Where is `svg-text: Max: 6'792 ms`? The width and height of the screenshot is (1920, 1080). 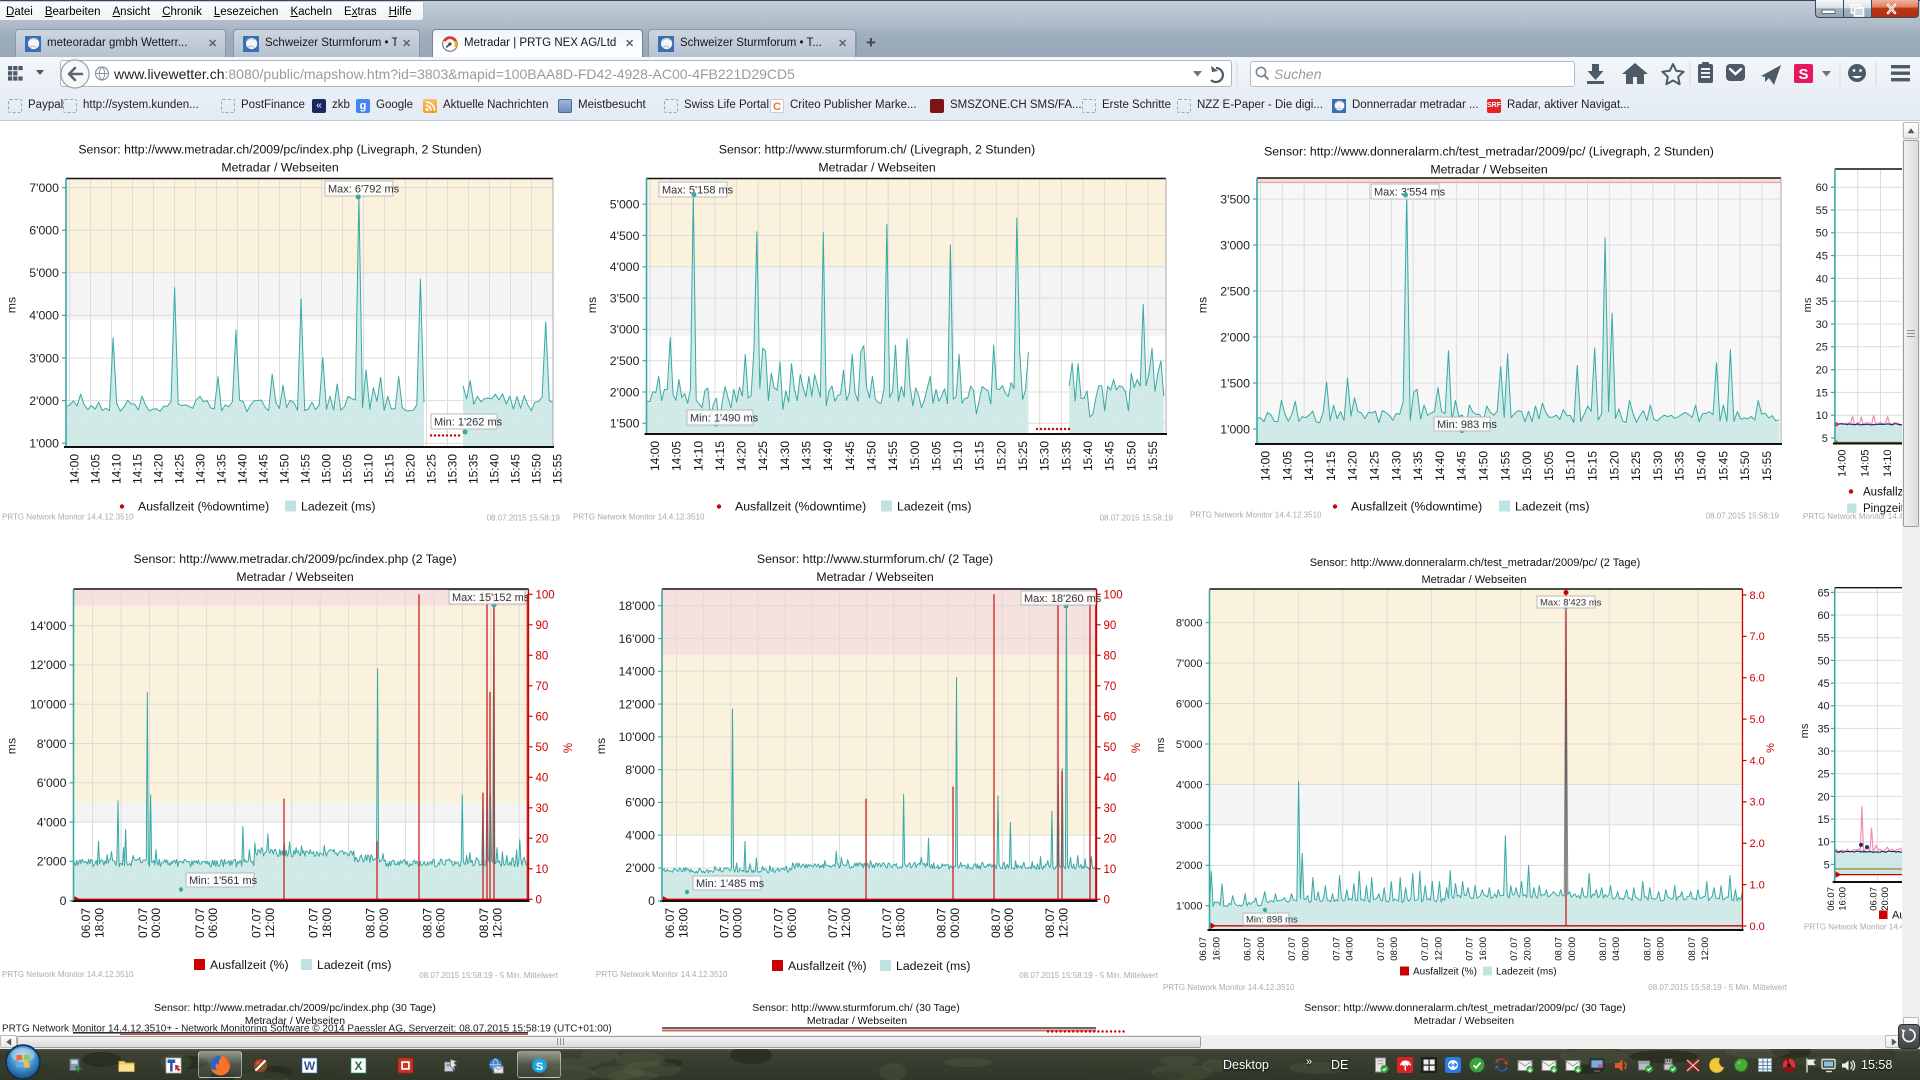 svg-text: Max: 6'792 ms is located at coordinates (364, 190).